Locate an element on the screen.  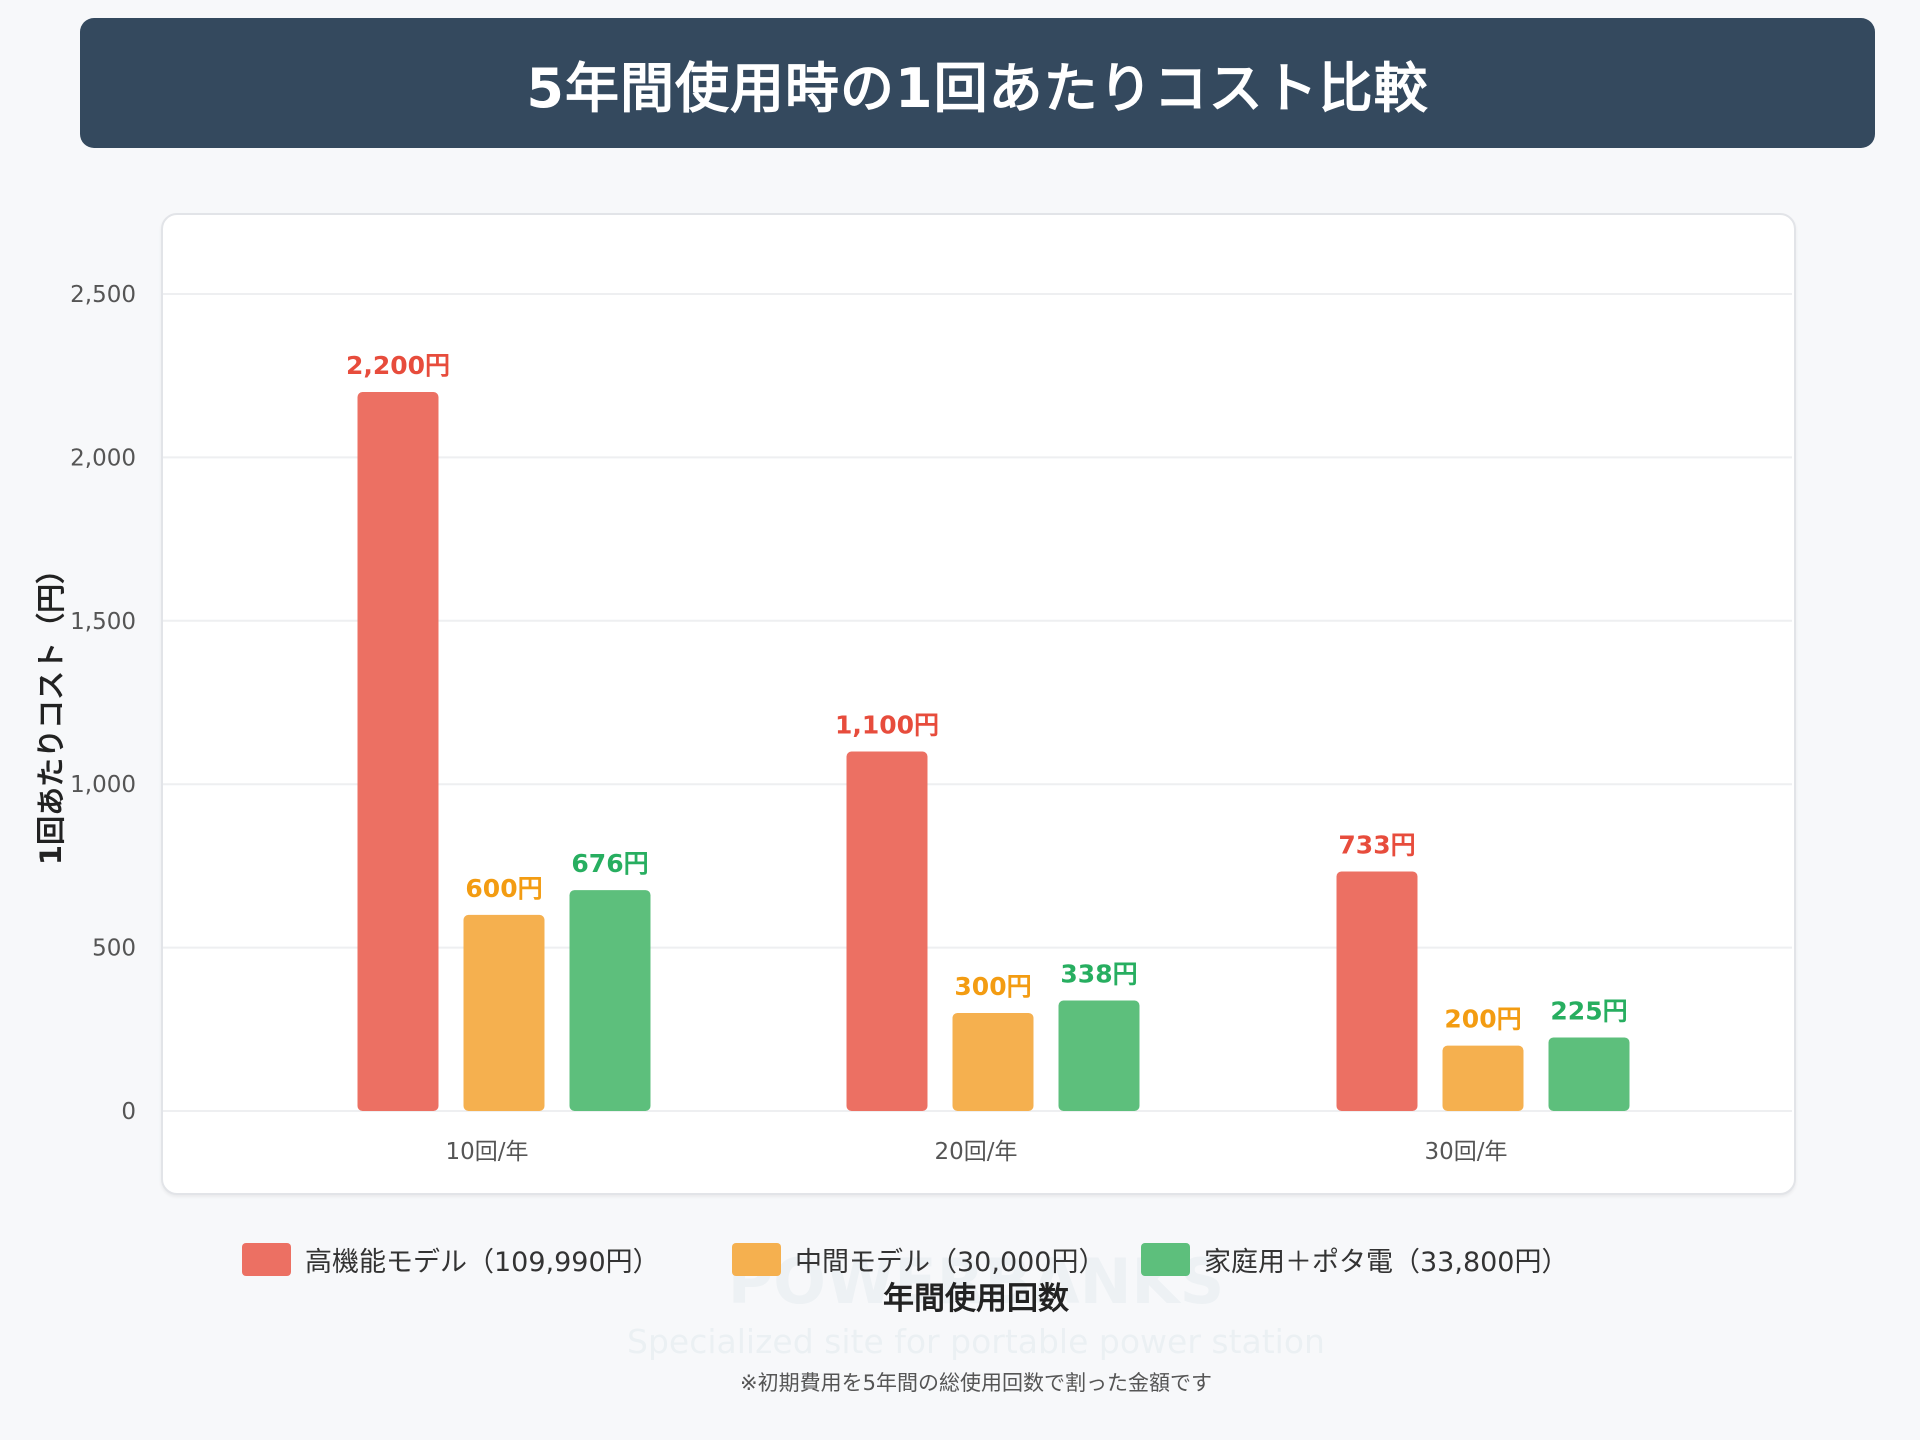
data-label: 2,200円 is located at coordinates (398, 365).